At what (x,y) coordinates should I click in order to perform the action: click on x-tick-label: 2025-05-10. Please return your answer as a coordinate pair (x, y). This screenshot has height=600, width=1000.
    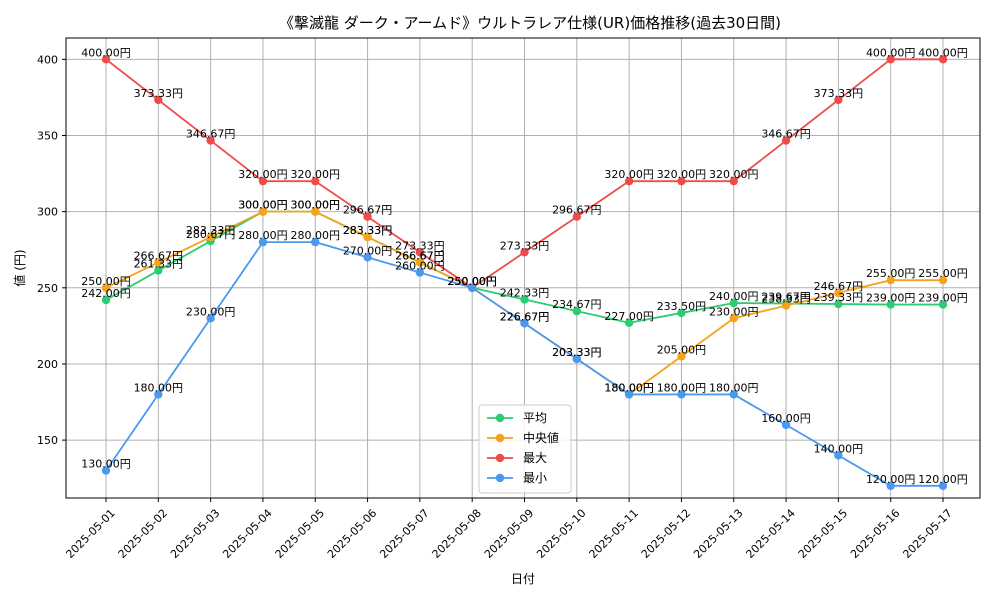
    Looking at the image, I should click on (561, 534).